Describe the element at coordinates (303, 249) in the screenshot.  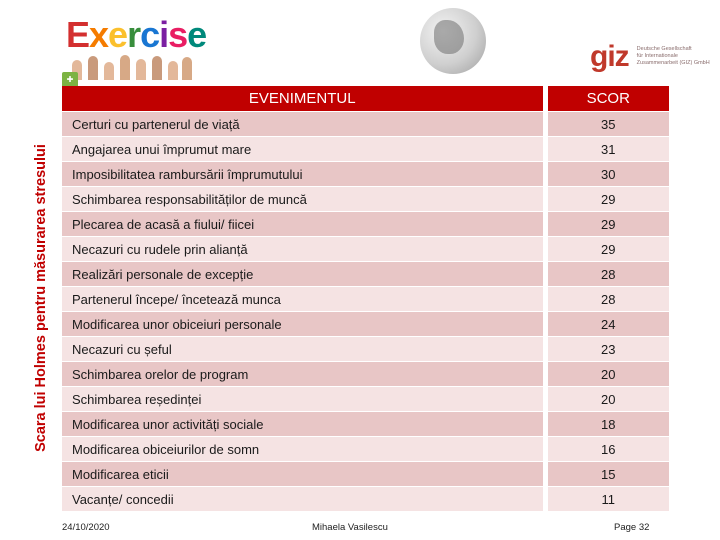
I see `event-cell: Necazuri cu rudele prin alianță` at that location.